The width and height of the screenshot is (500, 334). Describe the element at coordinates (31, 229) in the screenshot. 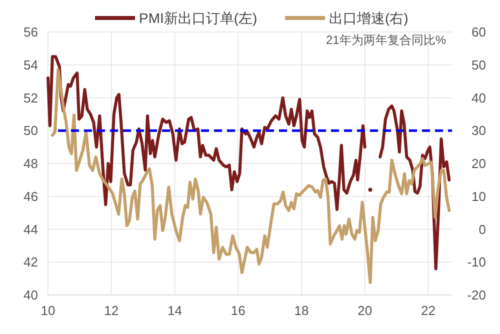

I see `y-tick-label: 44` at that location.